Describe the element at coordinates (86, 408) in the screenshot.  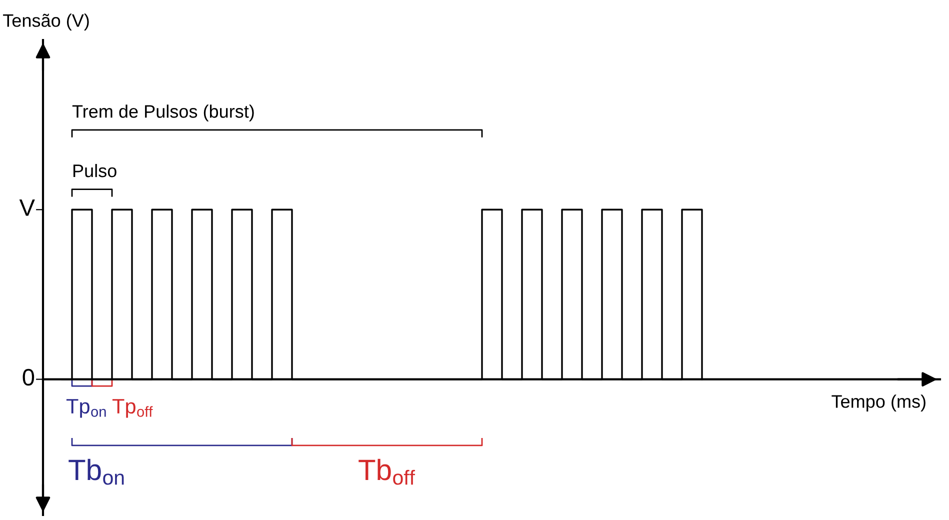
I see `text: Tp$_{on}$` at that location.